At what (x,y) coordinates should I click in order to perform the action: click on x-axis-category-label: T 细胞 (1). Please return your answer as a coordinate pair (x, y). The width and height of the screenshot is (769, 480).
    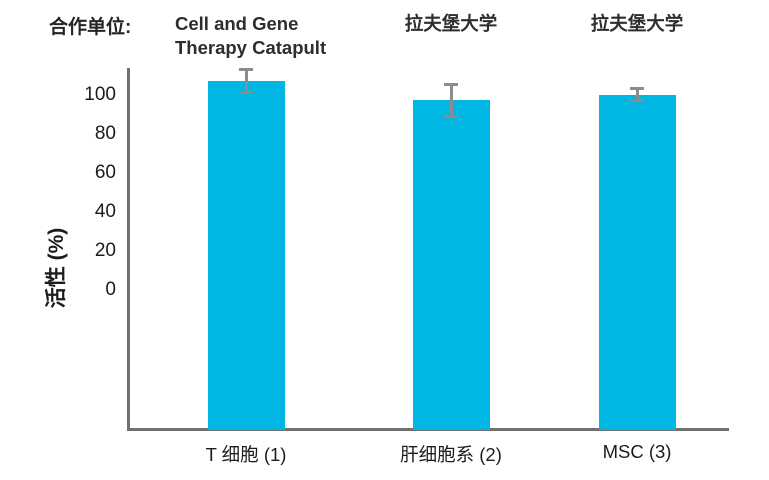
    Looking at the image, I should click on (246, 454).